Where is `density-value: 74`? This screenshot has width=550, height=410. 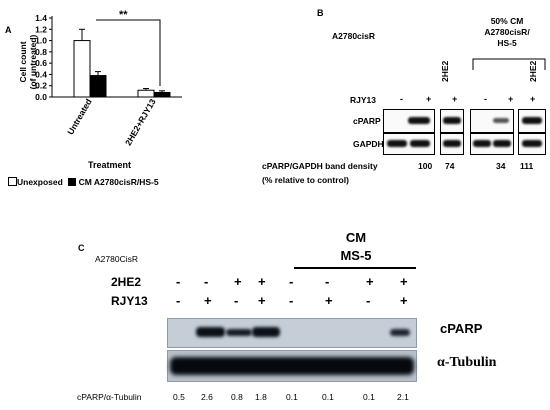 density-value: 74 is located at coordinates (450, 166).